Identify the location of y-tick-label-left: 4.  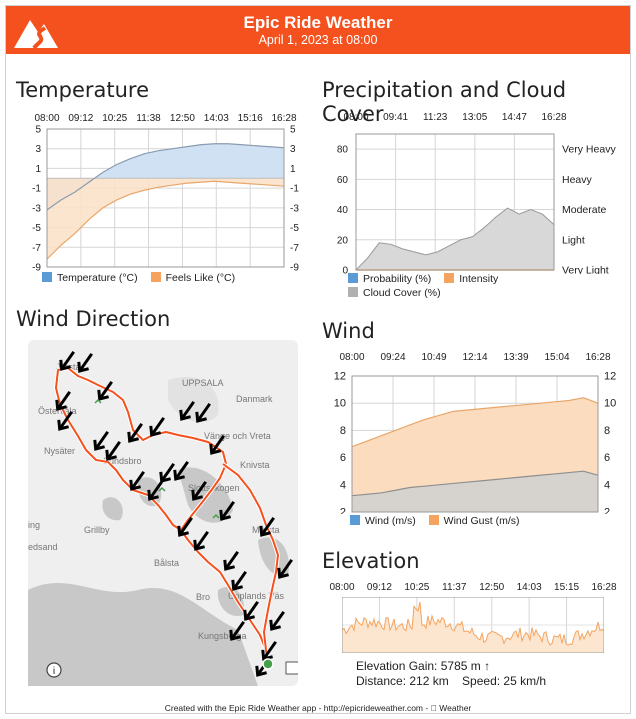
(343, 485).